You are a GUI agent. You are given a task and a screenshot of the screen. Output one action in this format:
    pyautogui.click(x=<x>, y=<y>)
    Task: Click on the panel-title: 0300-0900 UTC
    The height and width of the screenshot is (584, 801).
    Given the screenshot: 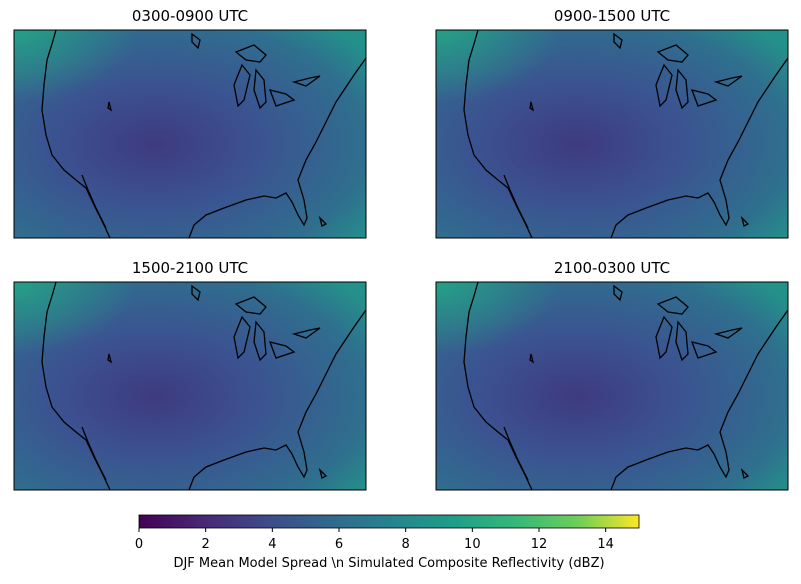 What is the action you would take?
    pyautogui.click(x=190, y=16)
    